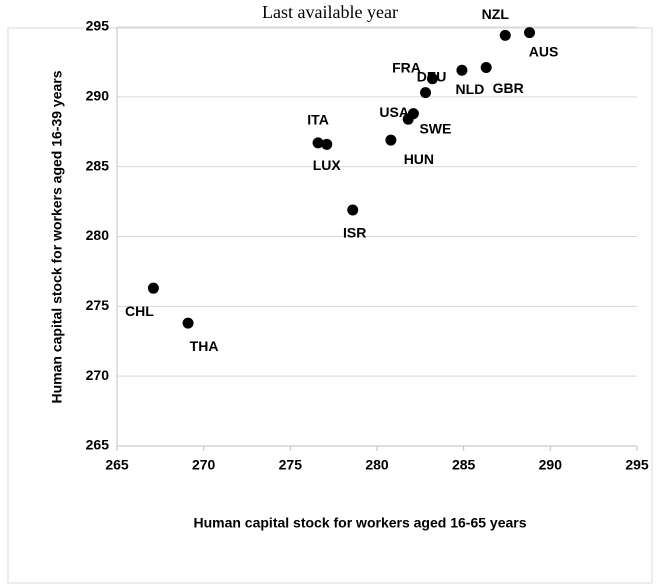 The width and height of the screenshot is (657, 588). I want to click on point-label: USA, so click(394, 112).